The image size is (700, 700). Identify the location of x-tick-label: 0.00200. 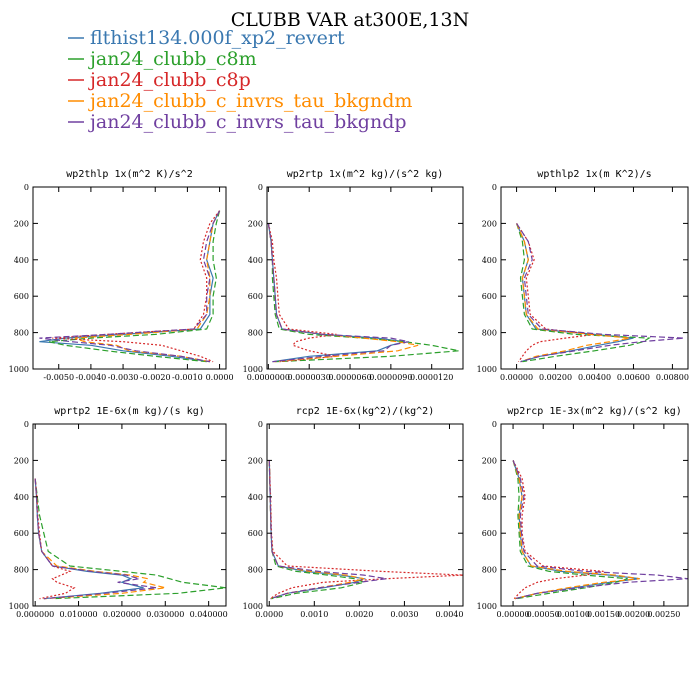
(633, 614).